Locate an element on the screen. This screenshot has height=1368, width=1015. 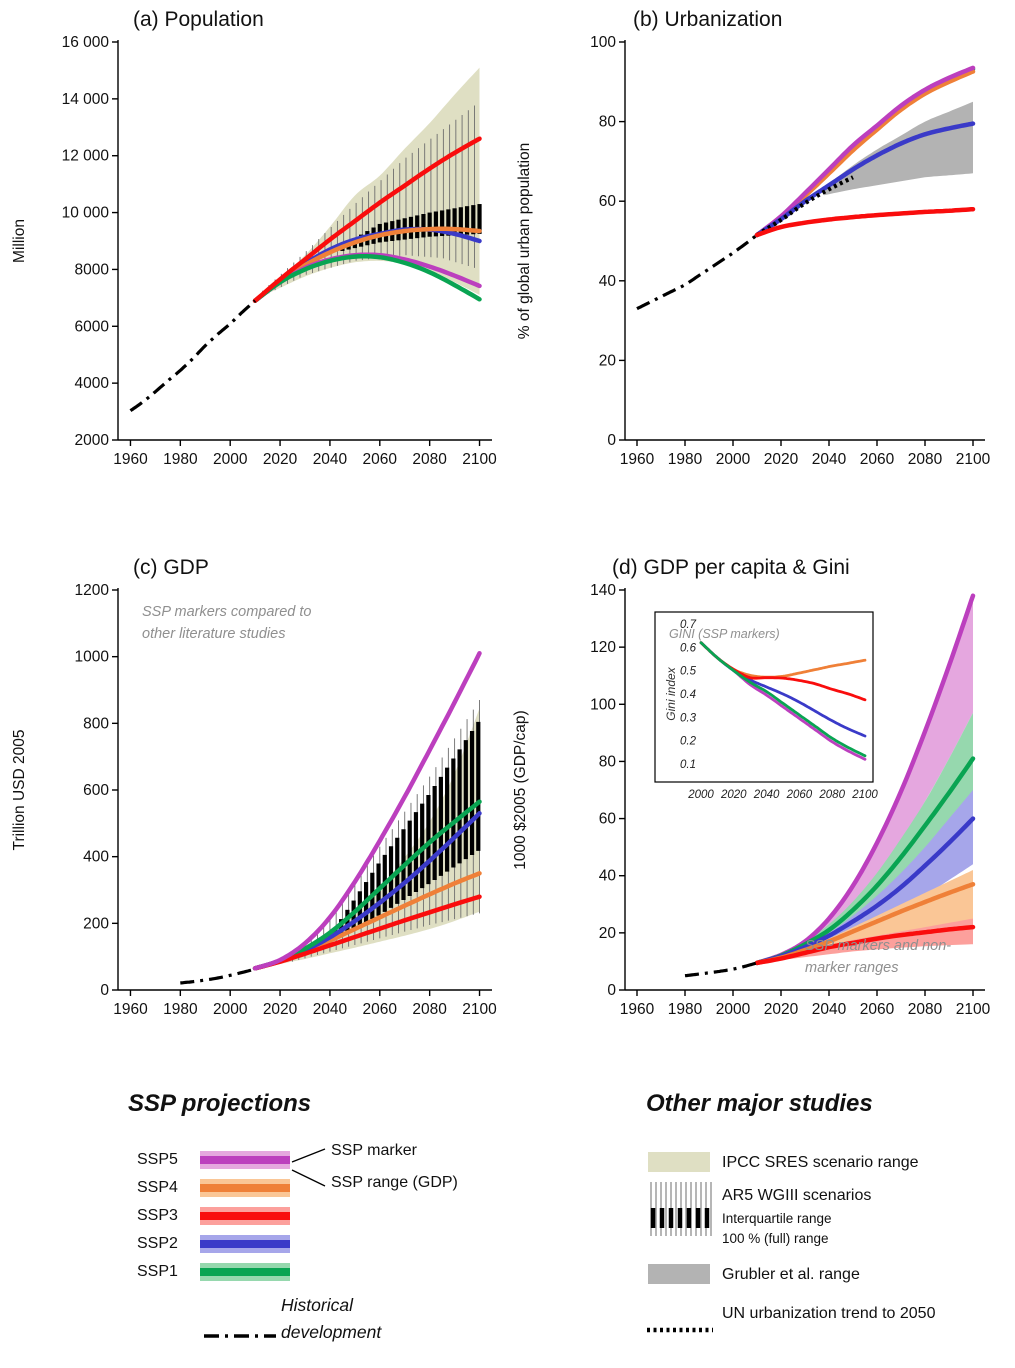
y-tick-label: 60 is located at coordinates (608, 201).